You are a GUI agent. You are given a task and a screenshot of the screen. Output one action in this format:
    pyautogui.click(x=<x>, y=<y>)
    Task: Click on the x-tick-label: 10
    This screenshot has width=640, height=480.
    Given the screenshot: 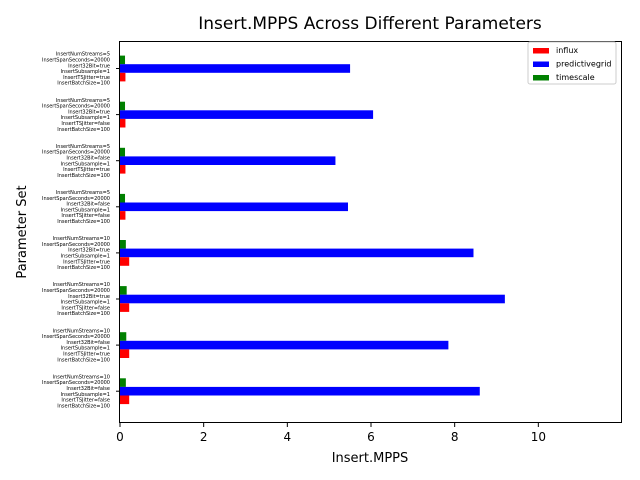 What is the action you would take?
    pyautogui.click(x=538, y=437)
    